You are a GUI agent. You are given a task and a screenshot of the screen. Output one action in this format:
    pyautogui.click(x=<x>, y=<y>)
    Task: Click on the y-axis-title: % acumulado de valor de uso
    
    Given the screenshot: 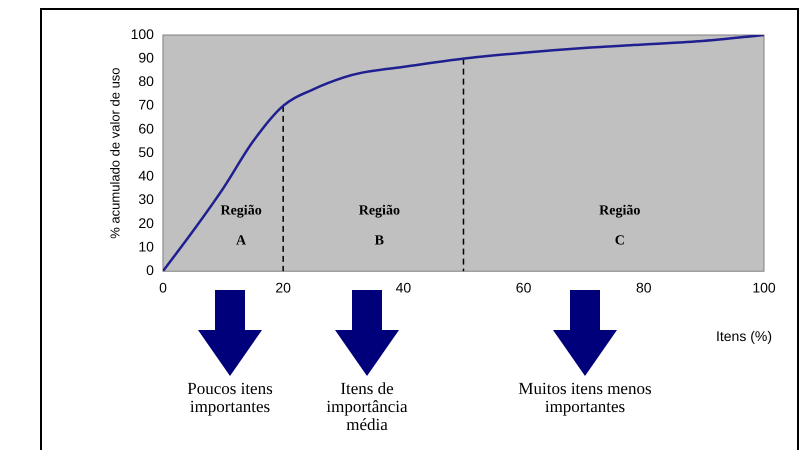 What is the action you would take?
    pyautogui.click(x=114, y=153)
    